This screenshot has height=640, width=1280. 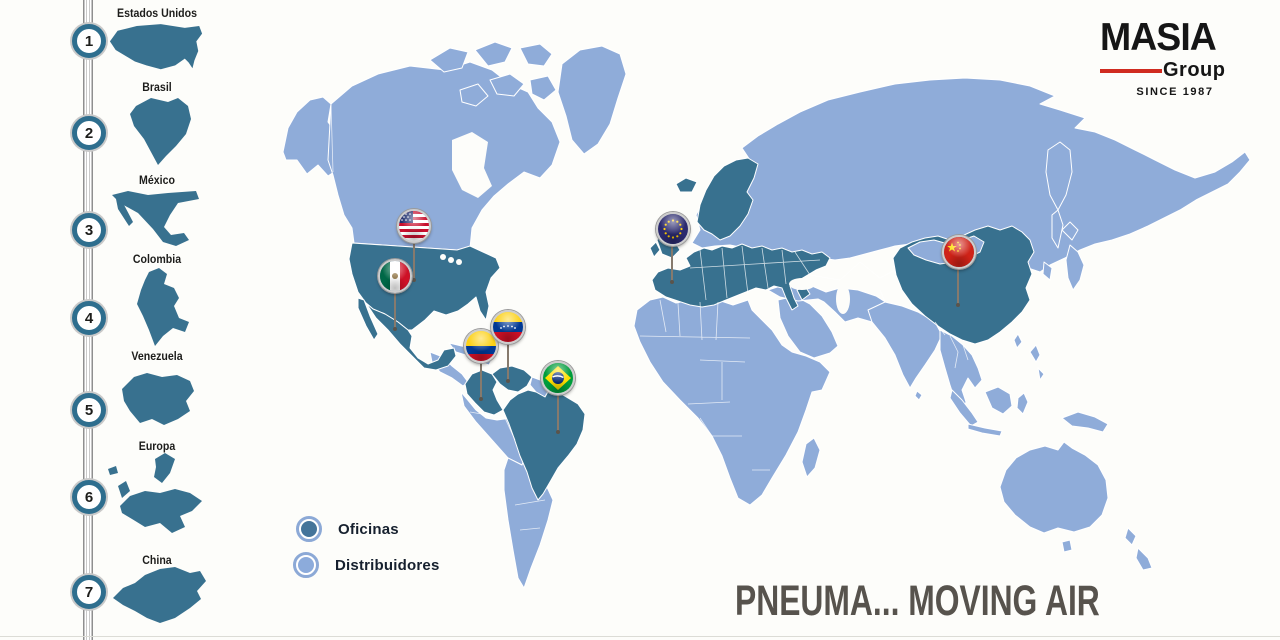 What do you see at coordinates (1175, 92) in the screenshot?
I see `logo-since: SINCE 1987` at bounding box center [1175, 92].